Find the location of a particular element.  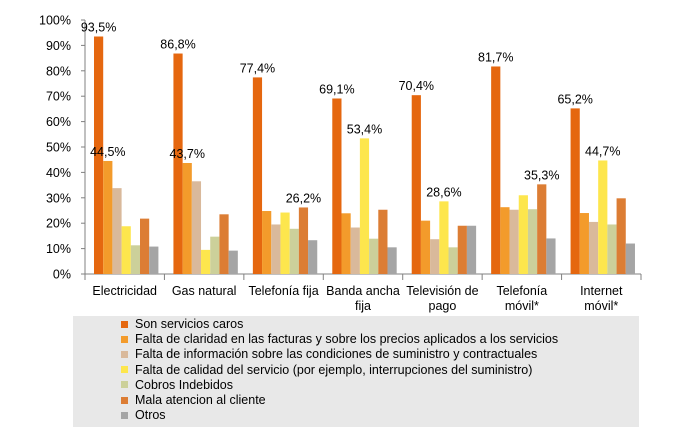

data-label: 69,1% is located at coordinates (336, 89).